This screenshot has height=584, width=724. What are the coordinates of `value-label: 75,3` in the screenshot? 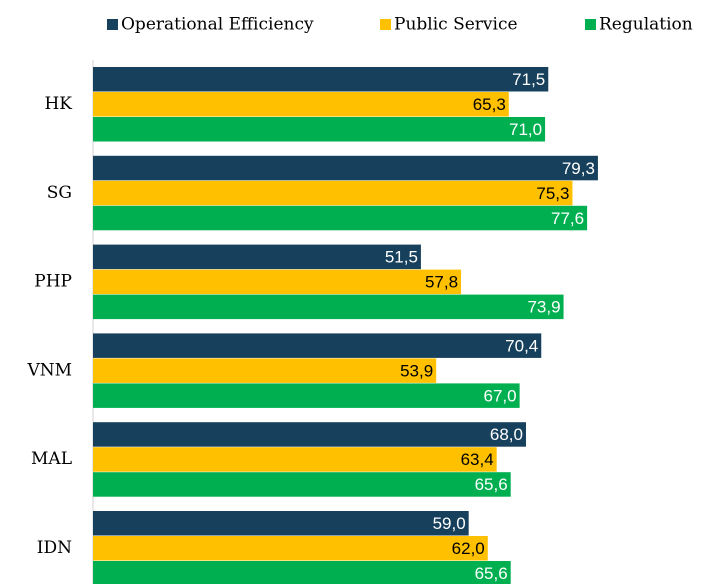 It's located at (552, 193).